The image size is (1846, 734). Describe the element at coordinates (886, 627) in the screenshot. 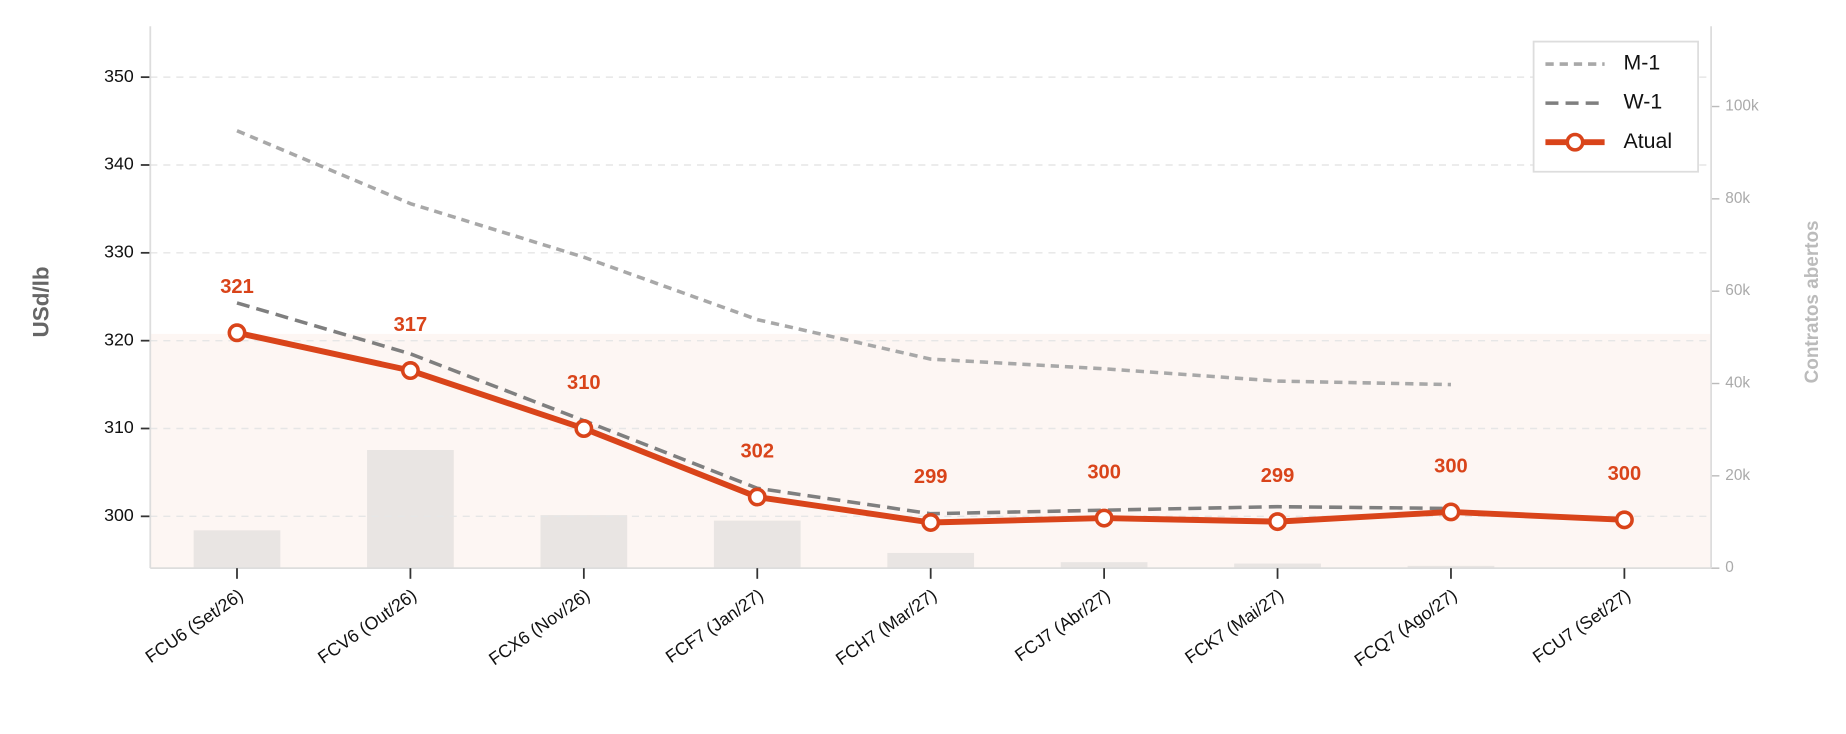

I see `x-tick-label: FCH7 (Mar/27)` at that location.